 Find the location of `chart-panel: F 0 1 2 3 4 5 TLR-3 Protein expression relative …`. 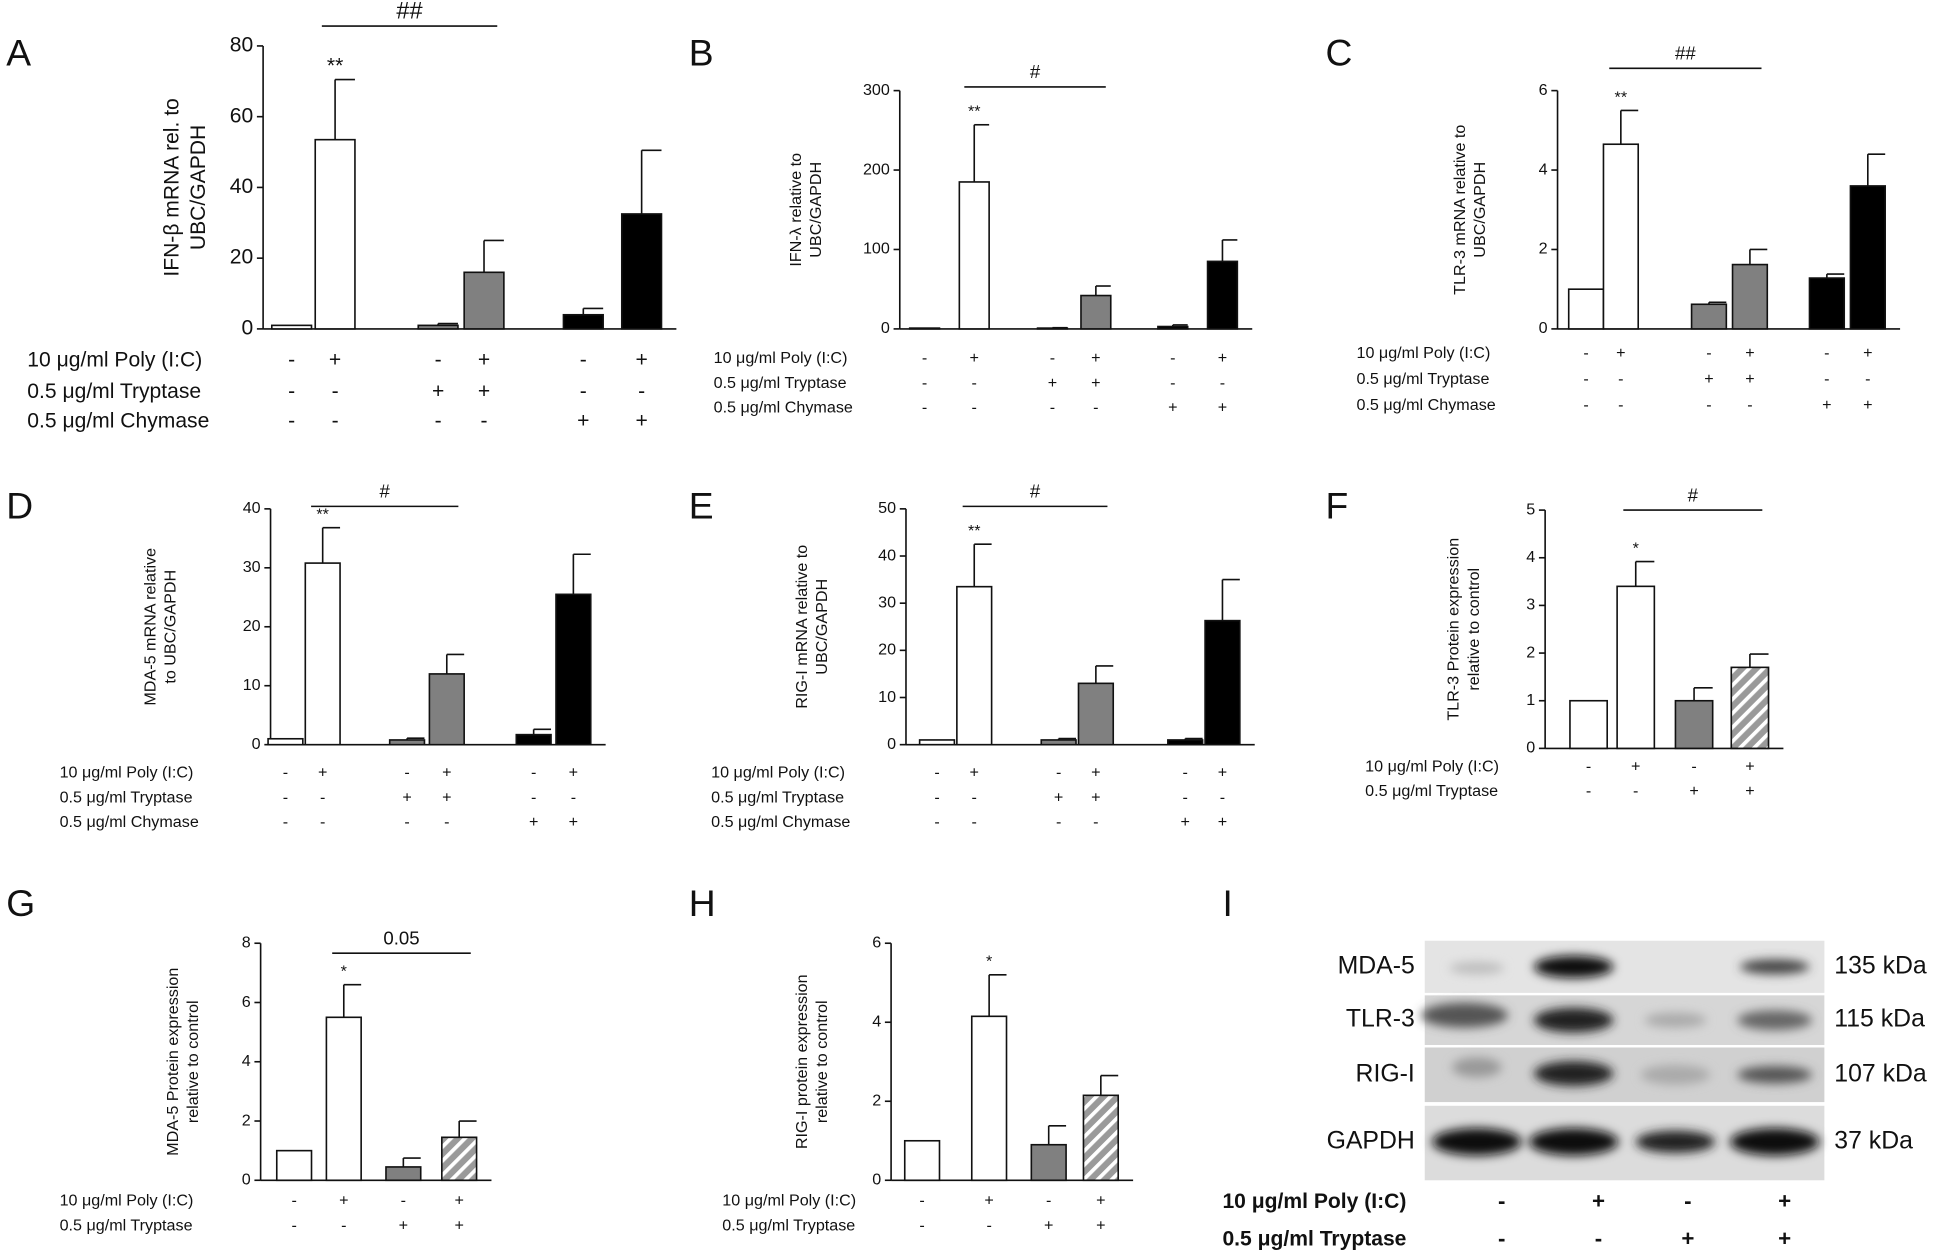

chart-panel: F 0 1 2 3 4 5 TLR-3 Protein expression relative … is located at coordinates (1554, 642).